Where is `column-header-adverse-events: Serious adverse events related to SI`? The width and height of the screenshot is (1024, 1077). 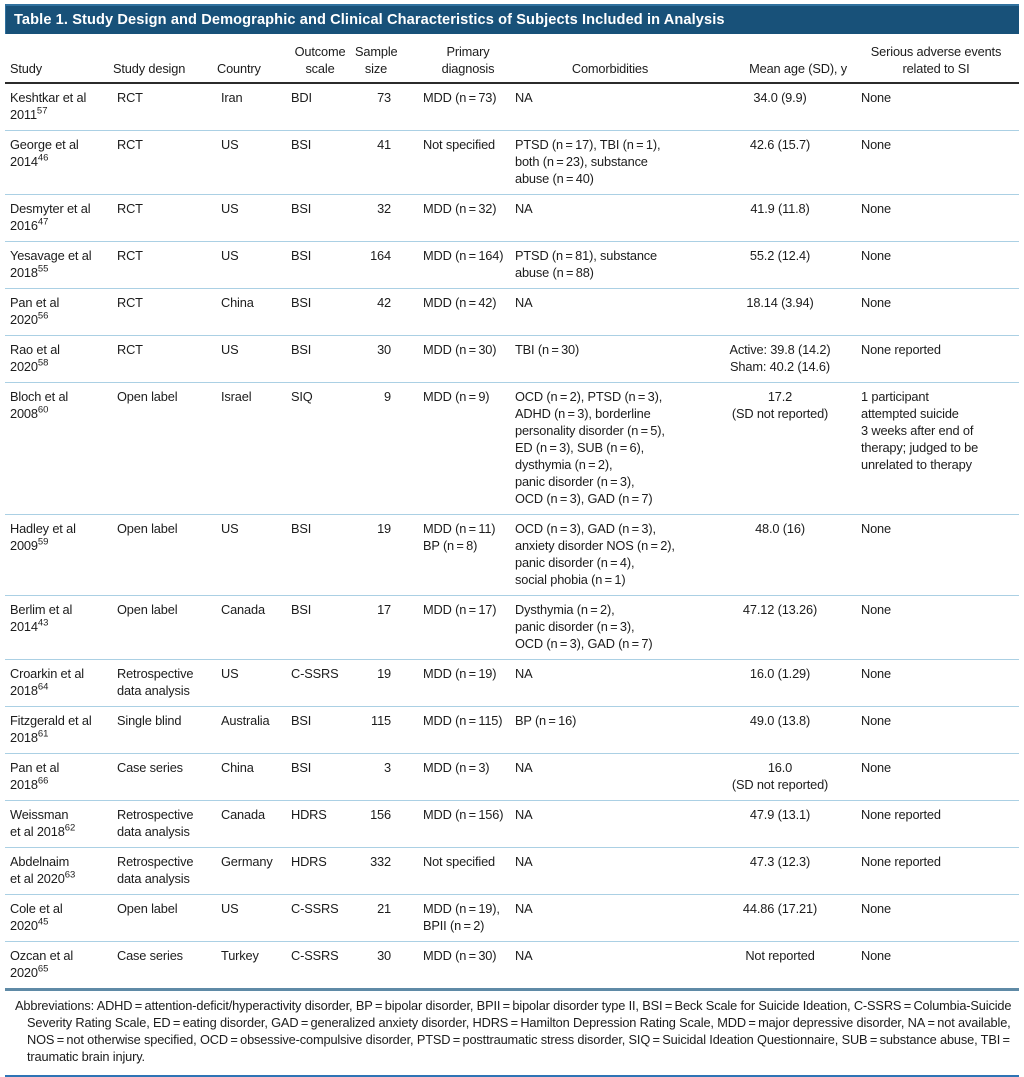
column-header-adverse-events: Serious adverse events related to SI is located at coordinates (937, 59).